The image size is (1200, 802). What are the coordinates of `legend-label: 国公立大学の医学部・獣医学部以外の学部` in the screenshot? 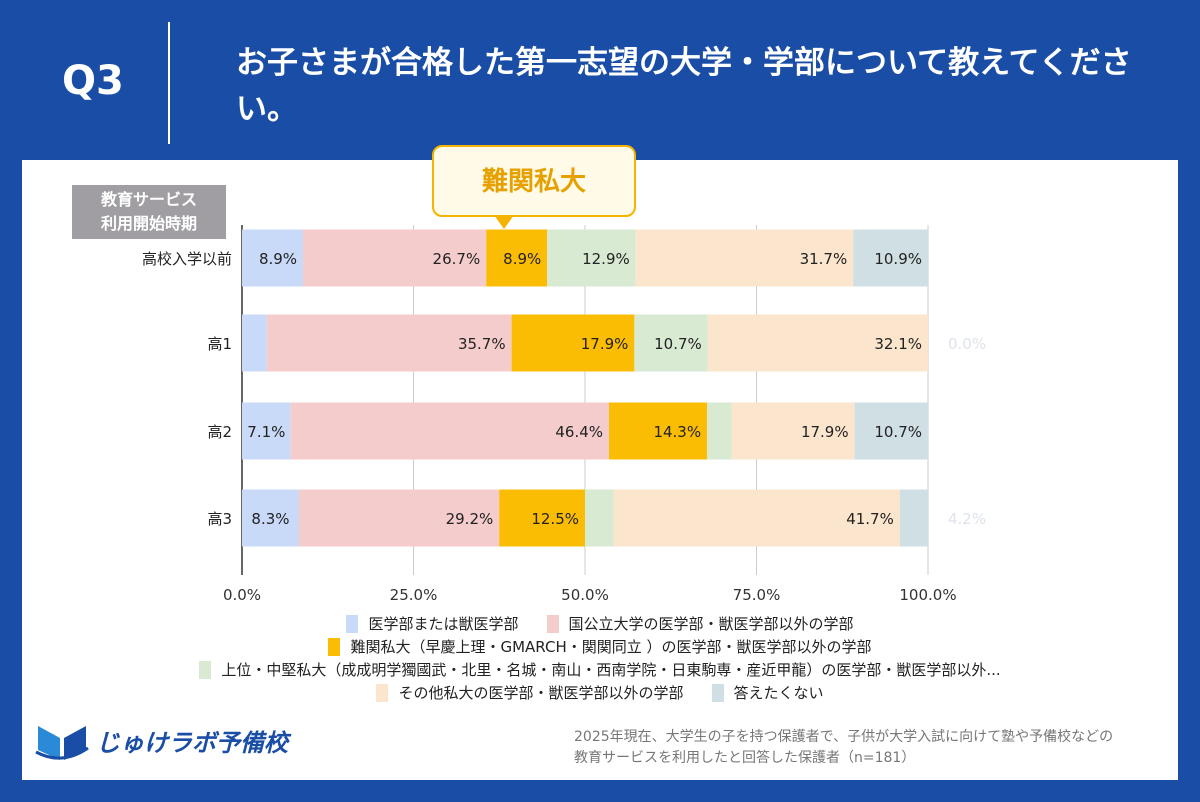 It's located at (711, 624).